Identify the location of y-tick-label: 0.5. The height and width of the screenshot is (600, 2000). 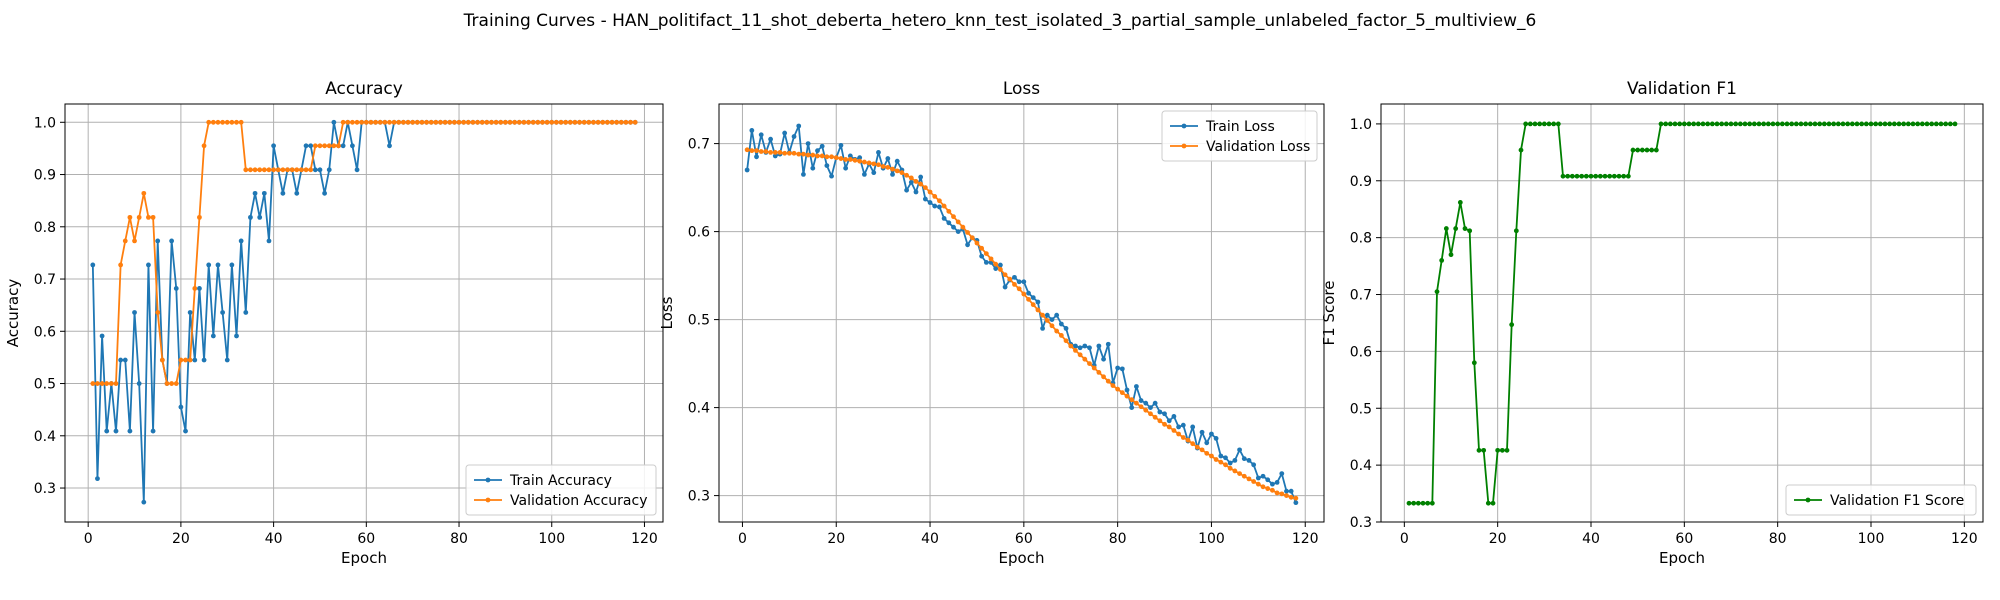
(45, 385).